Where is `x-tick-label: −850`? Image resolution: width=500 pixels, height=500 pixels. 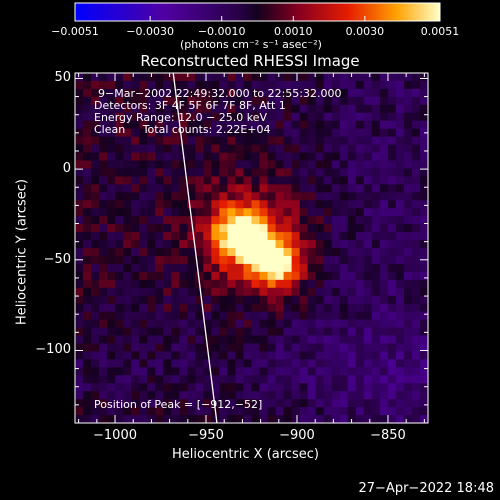
x-tick-label: −850 is located at coordinates (388, 435).